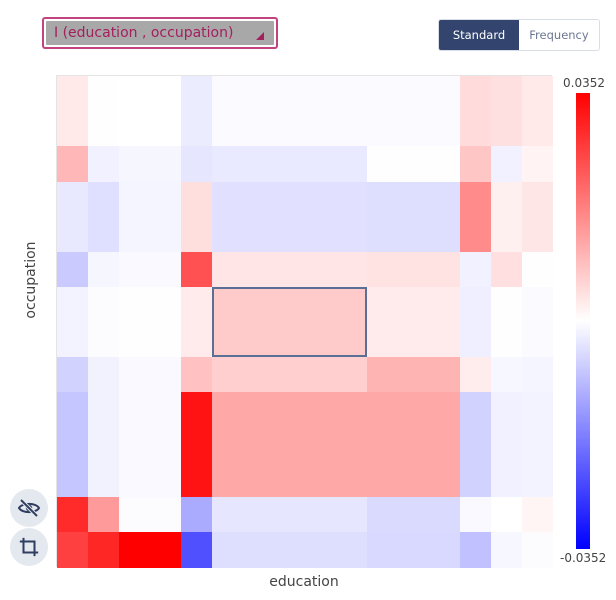 This screenshot has width=616, height=600. I want to click on colorbar-max-label: 0.0352, so click(584, 83).